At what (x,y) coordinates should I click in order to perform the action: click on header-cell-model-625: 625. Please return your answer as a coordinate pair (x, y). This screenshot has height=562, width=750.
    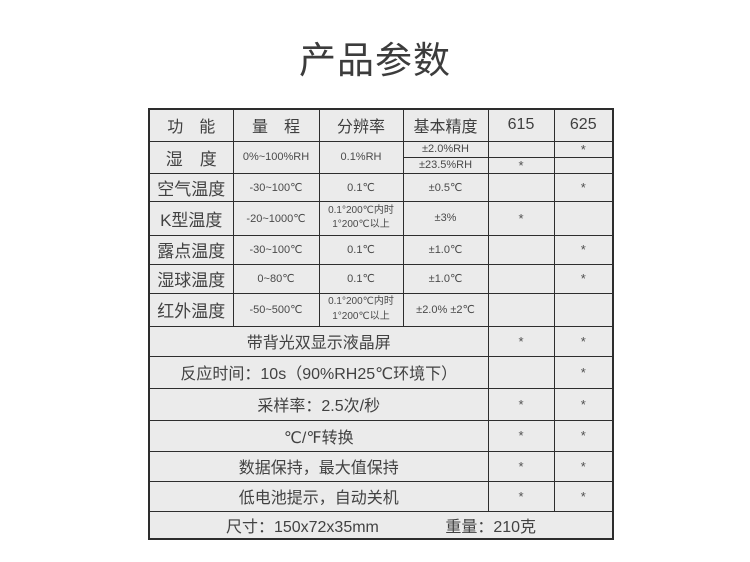
    Looking at the image, I should click on (583, 125).